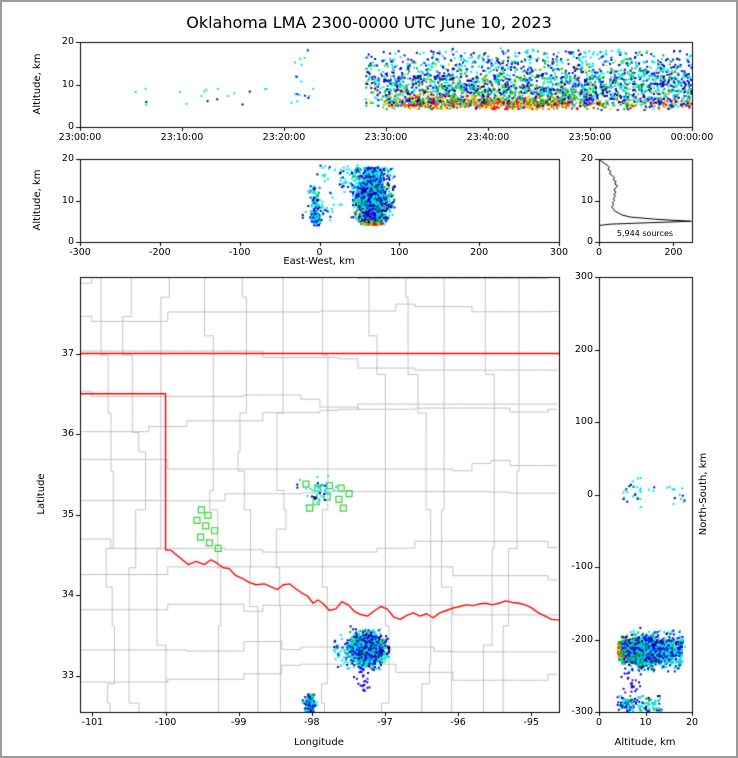 This screenshot has height=758, width=738. Describe the element at coordinates (67, 353) in the screenshot. I see `tick-label: 37` at that location.